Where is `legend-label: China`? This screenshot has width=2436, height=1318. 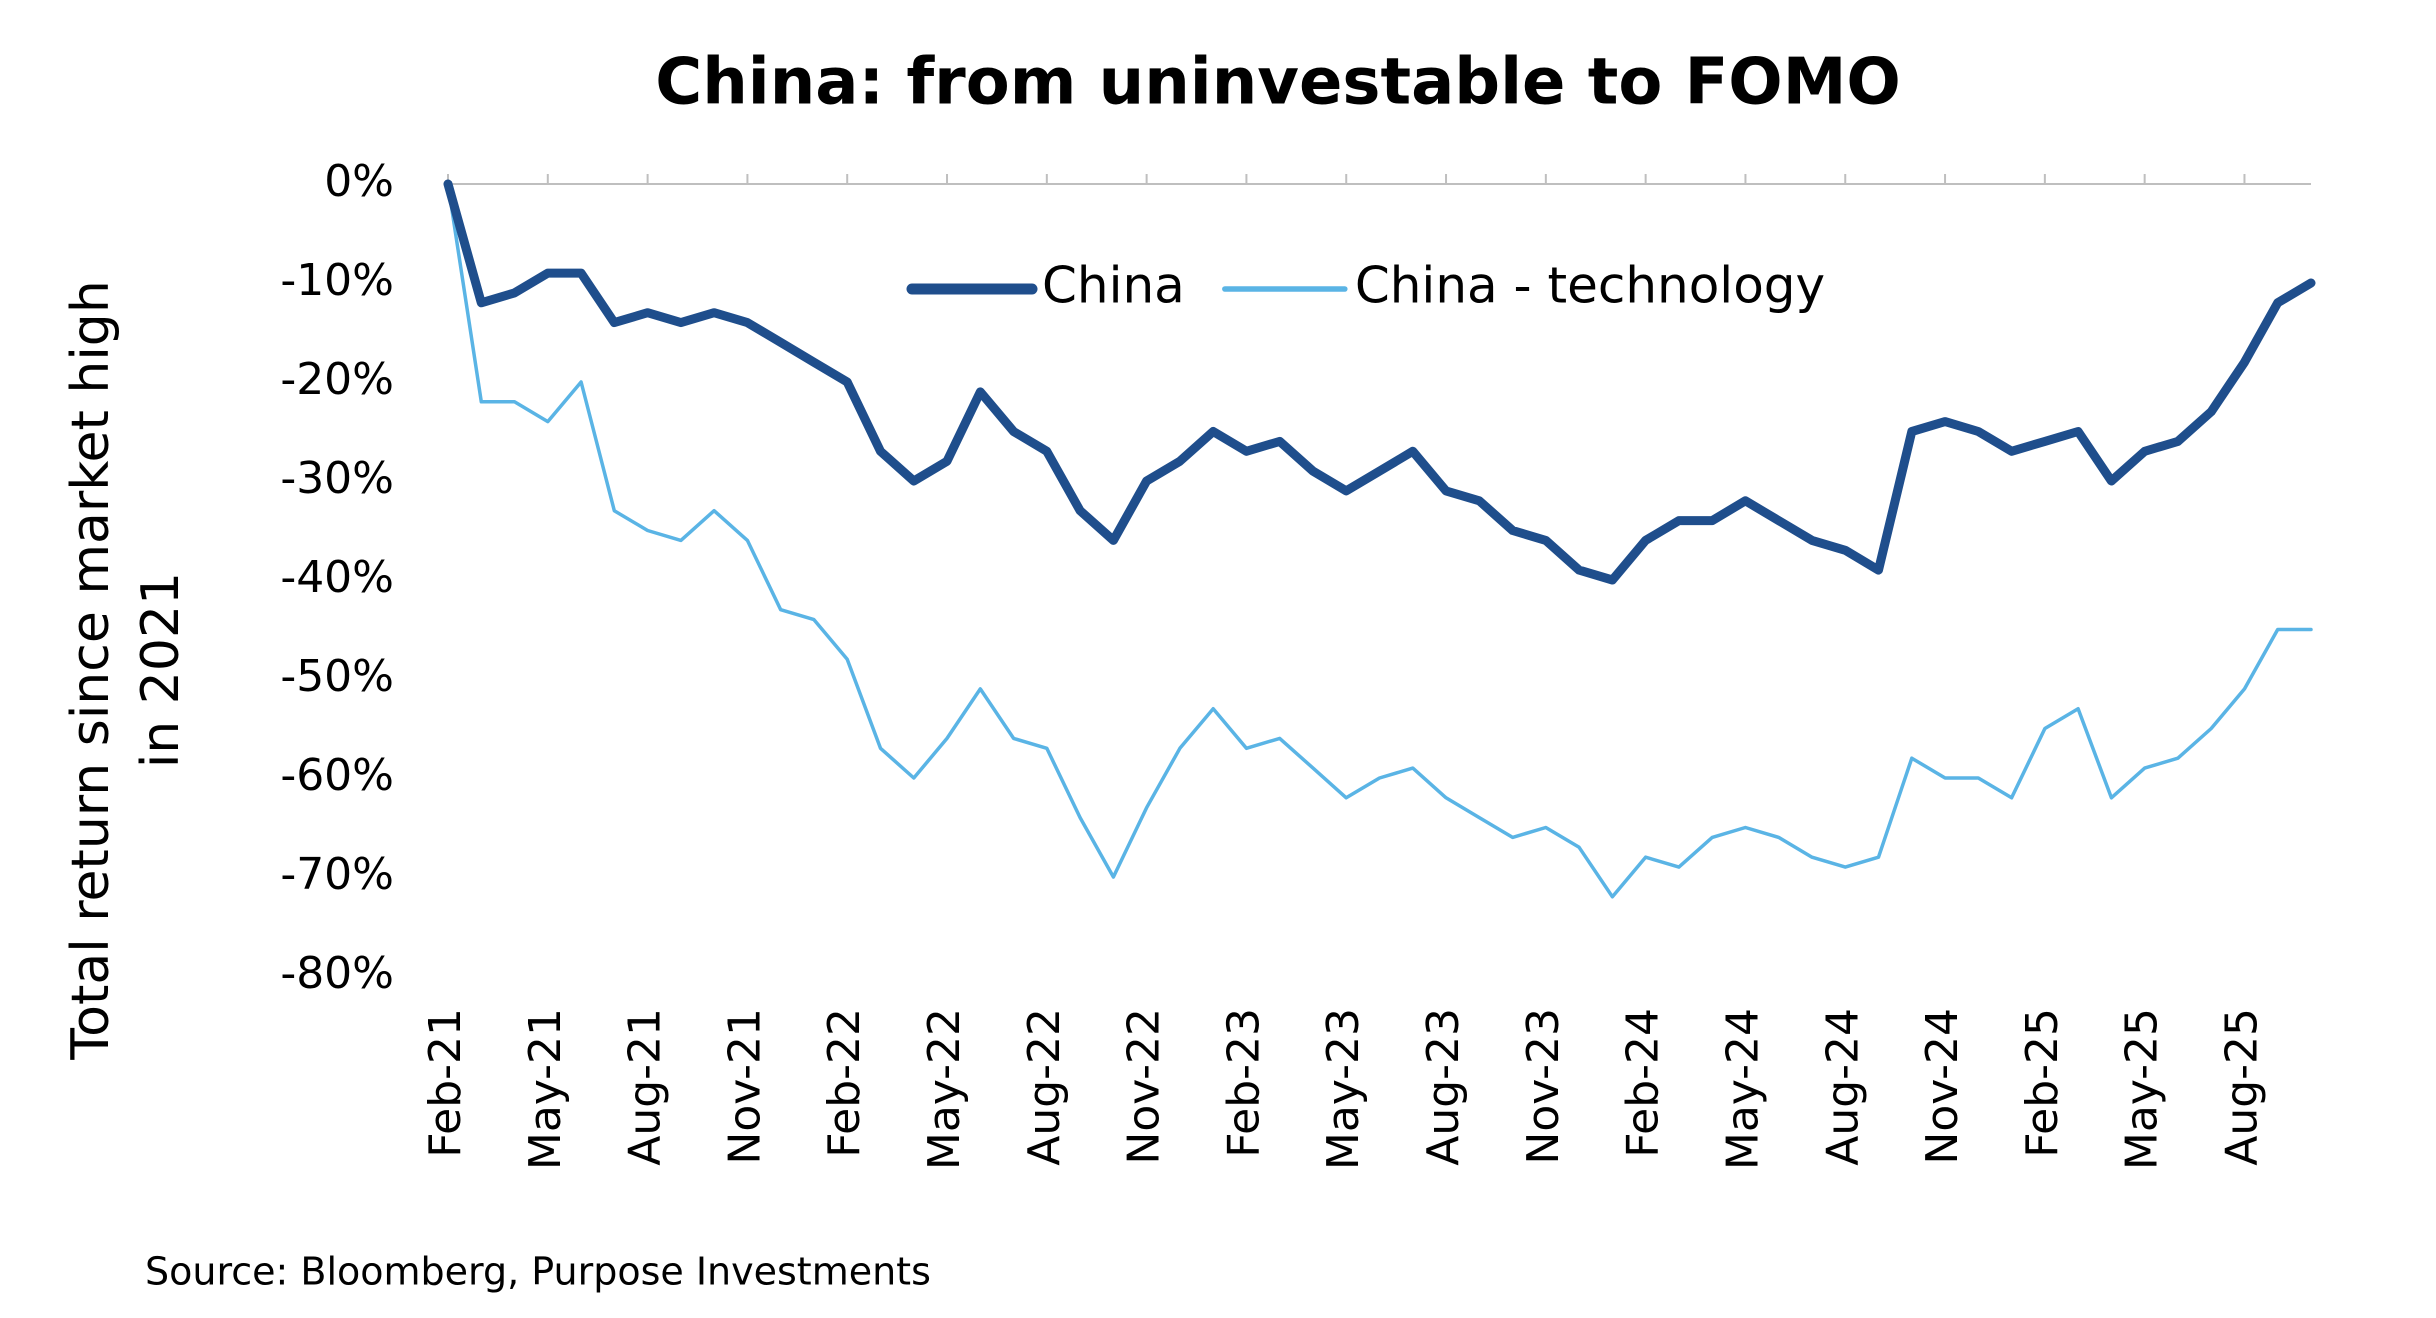
legend-label: China is located at coordinates (1113, 286).